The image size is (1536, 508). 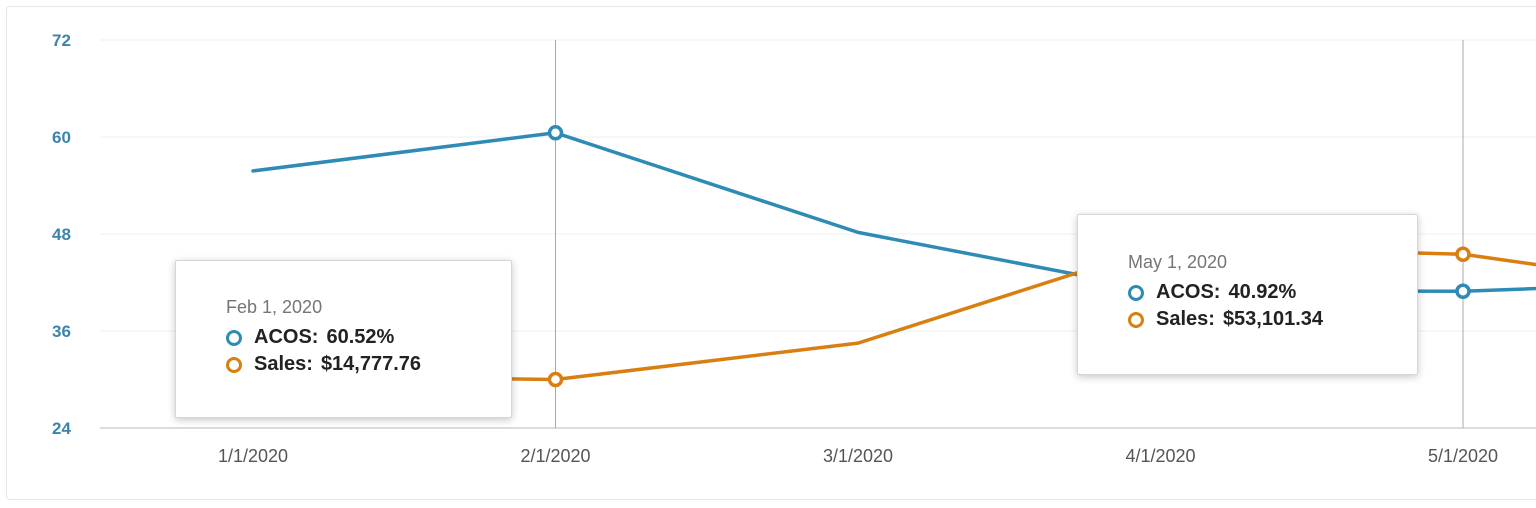 I want to click on y-tick-label: 72, so click(x=61, y=40).